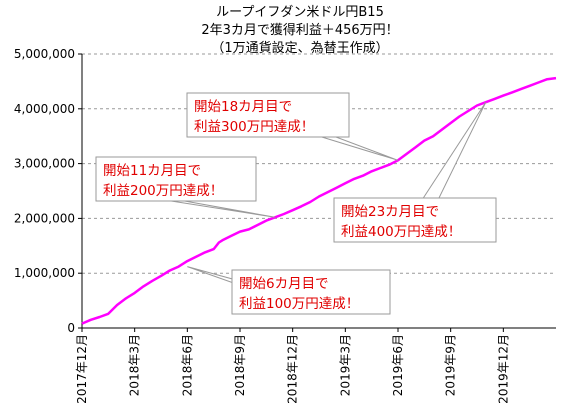  Describe the element at coordinates (345, 365) in the screenshot. I see `x-tick-label-5: 2019年3月` at that location.